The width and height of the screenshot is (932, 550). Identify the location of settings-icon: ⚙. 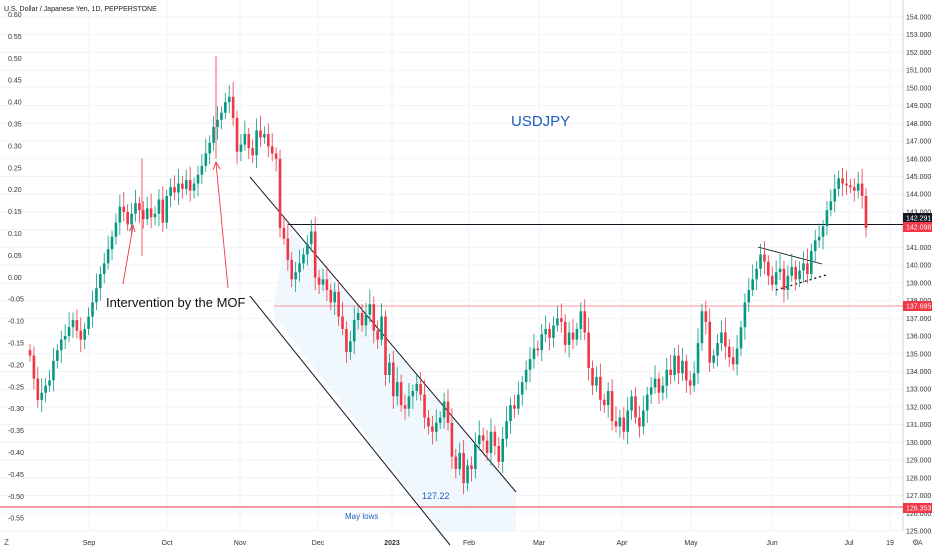
(915, 542).